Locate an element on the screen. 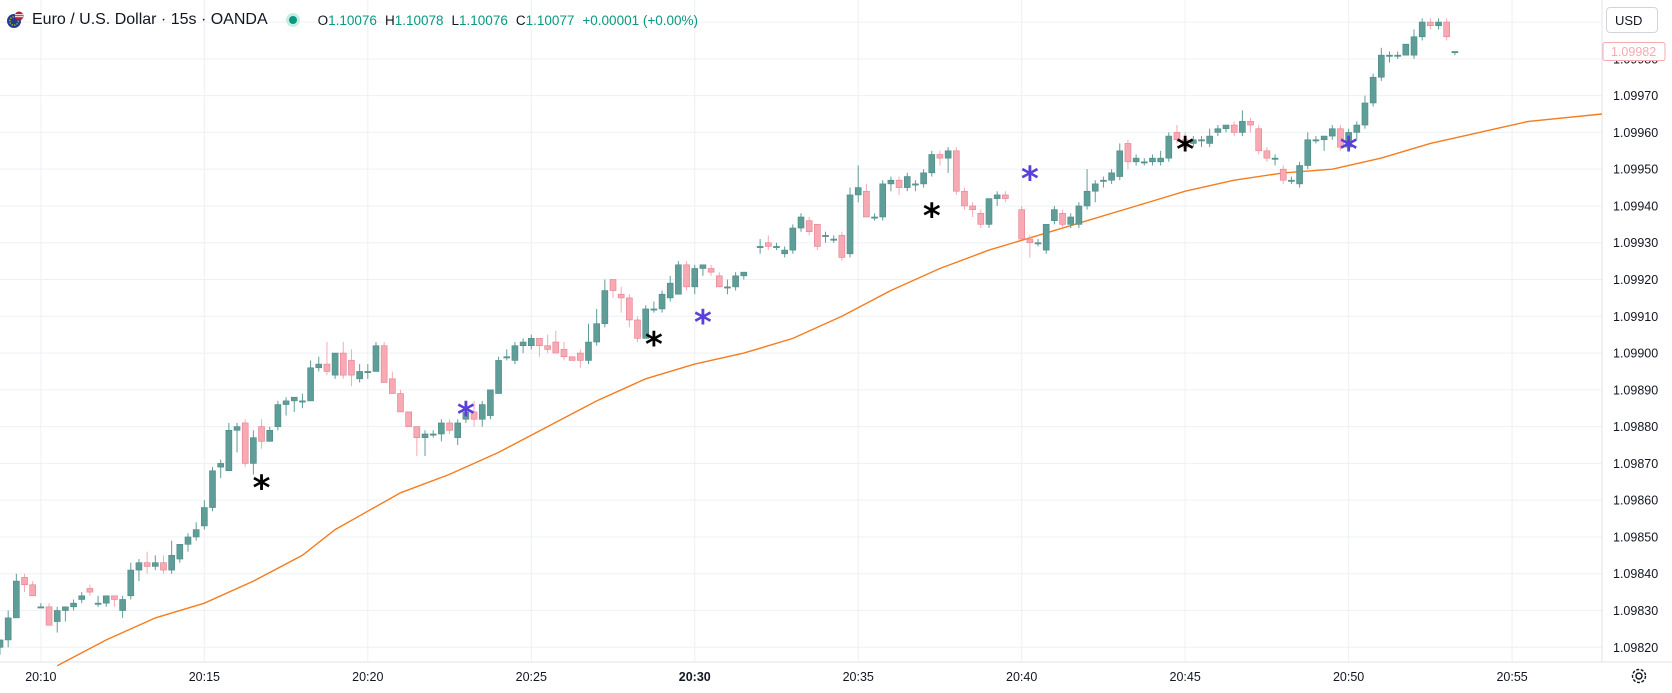 This screenshot has height=693, width=1672. symbol-title: Euro / U.S. Dollar · 15s · OANDA is located at coordinates (150, 19).